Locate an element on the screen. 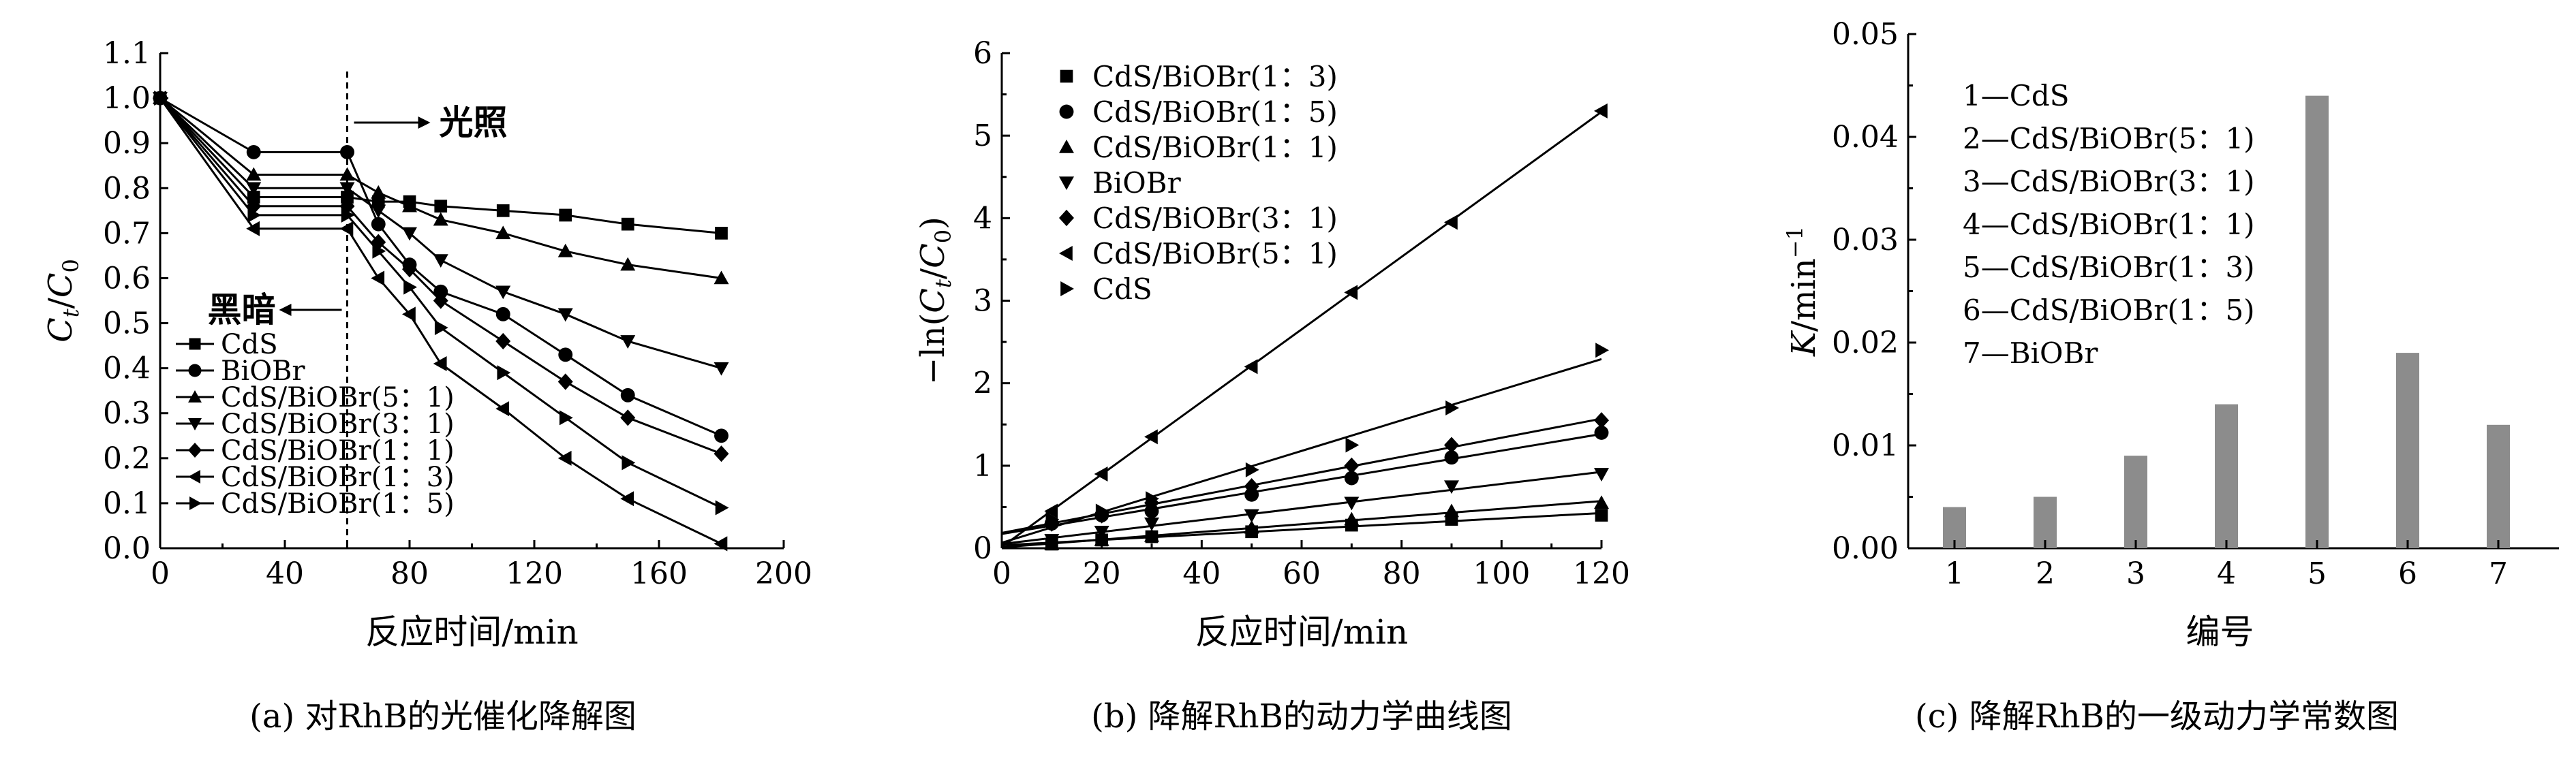 The height and width of the screenshot is (758, 2576). a-y-tick-label: 0.2 is located at coordinates (127, 458).